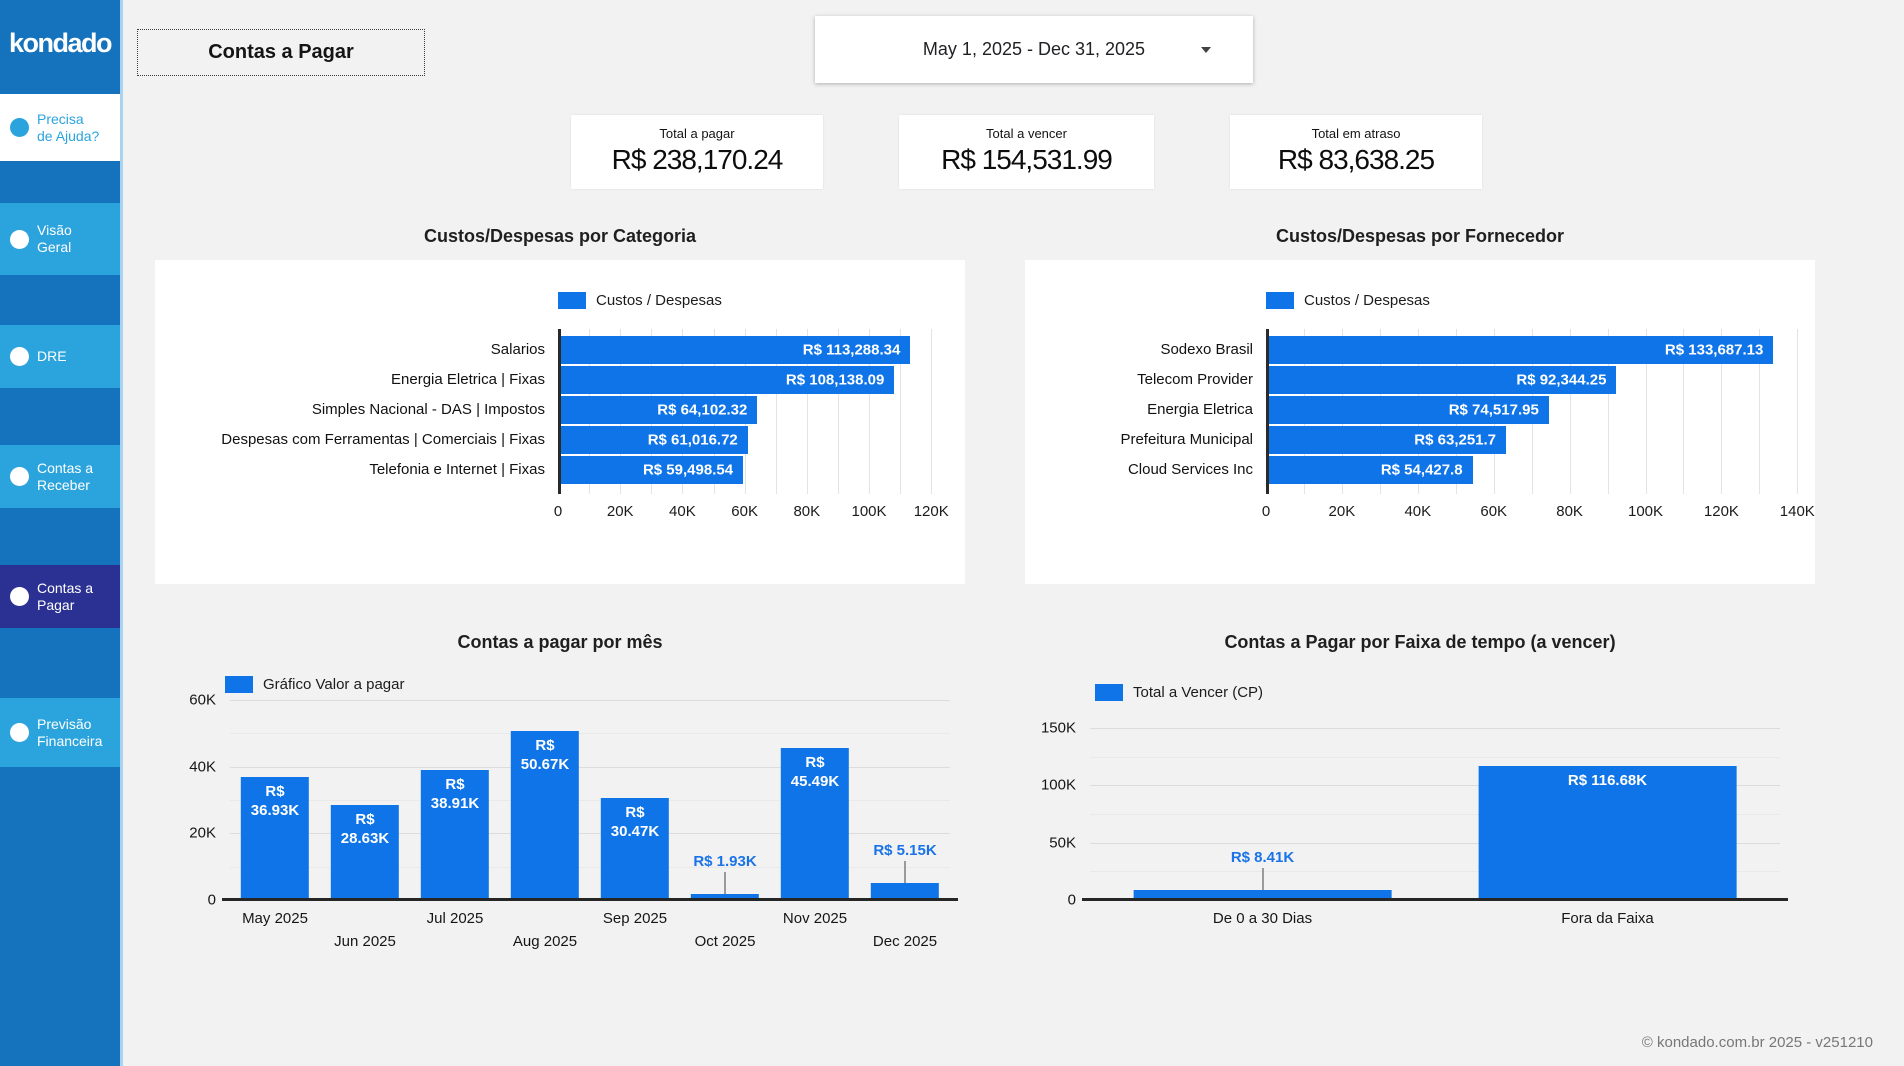 Image resolution: width=1904 pixels, height=1066 pixels. I want to click on label-leader-line, so click(905, 871).